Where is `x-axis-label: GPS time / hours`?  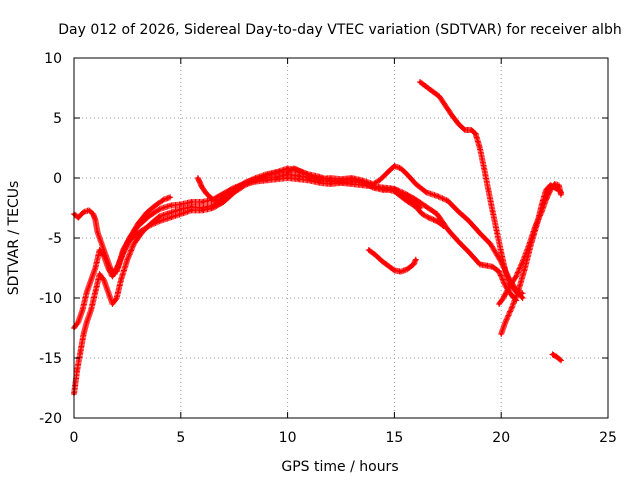
x-axis-label: GPS time / hours is located at coordinates (339, 467).